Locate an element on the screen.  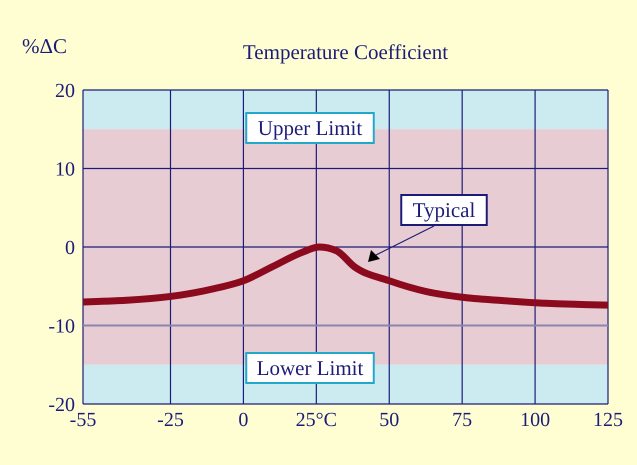
annotation: Typical is located at coordinates (444, 210).